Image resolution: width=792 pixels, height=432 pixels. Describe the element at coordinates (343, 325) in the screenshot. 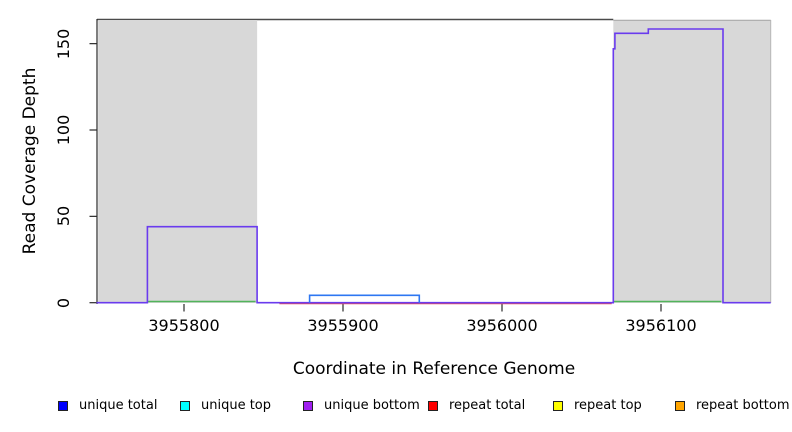

I see `x-tick-label: 3955900` at that location.